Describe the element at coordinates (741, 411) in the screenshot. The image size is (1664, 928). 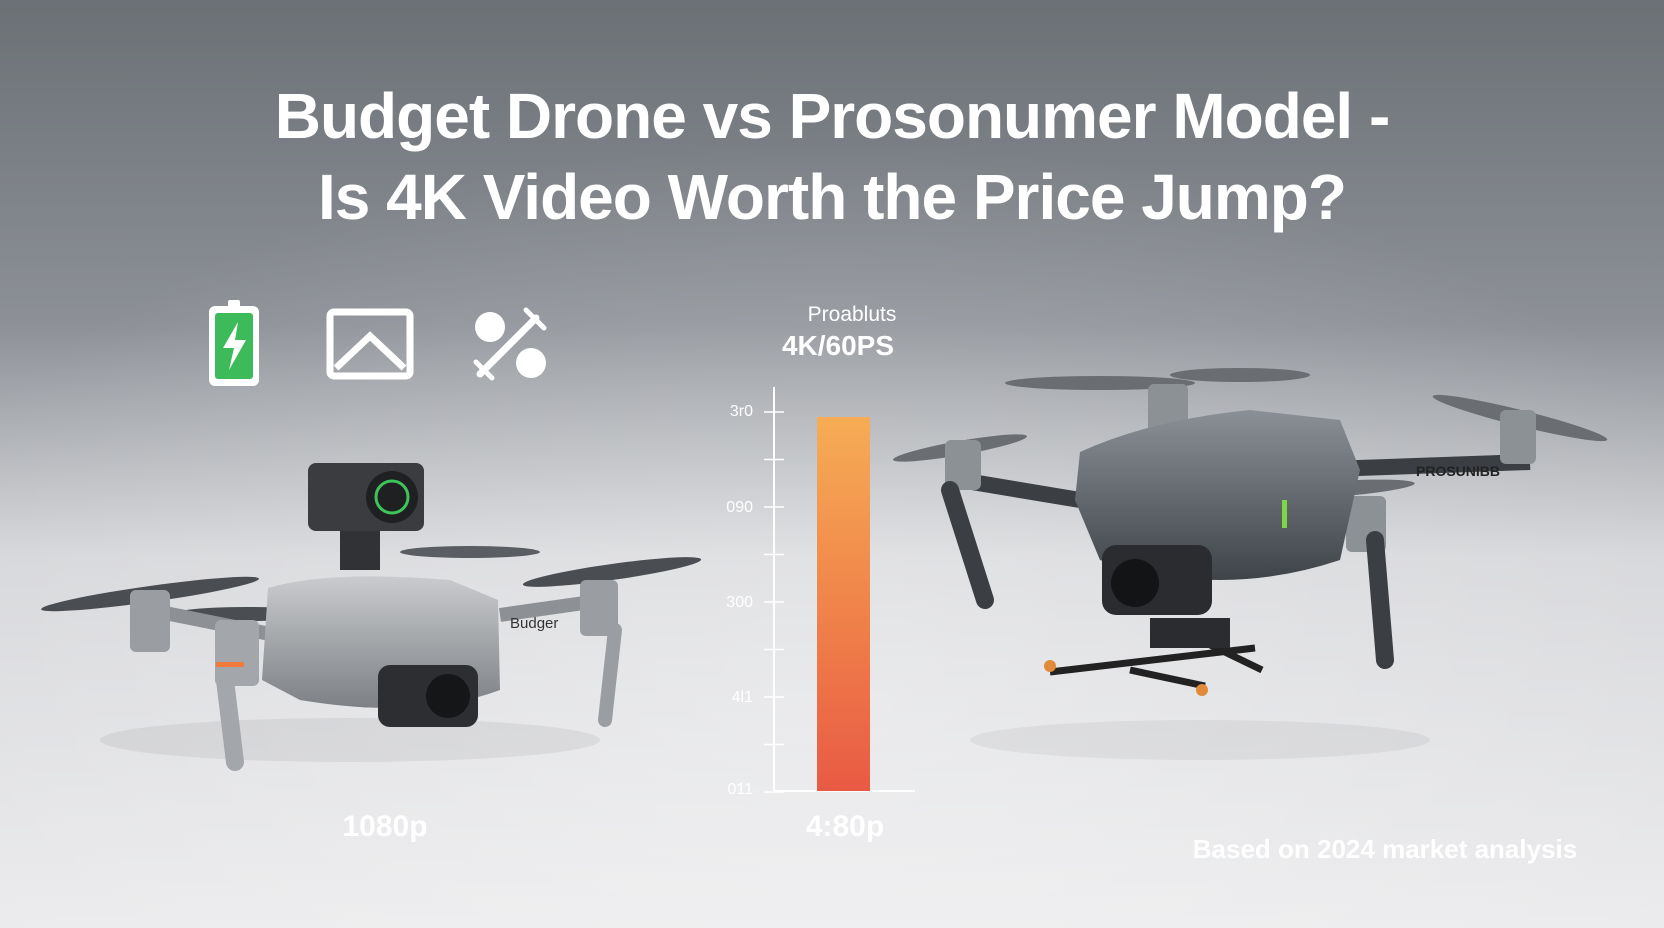
I see `axis-label: 3r0` at that location.